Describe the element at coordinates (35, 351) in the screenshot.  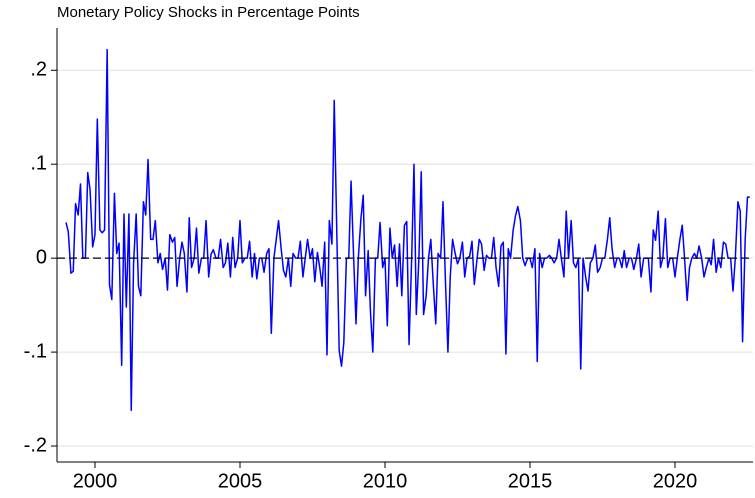
I see `y-tick-label: -.1` at that location.